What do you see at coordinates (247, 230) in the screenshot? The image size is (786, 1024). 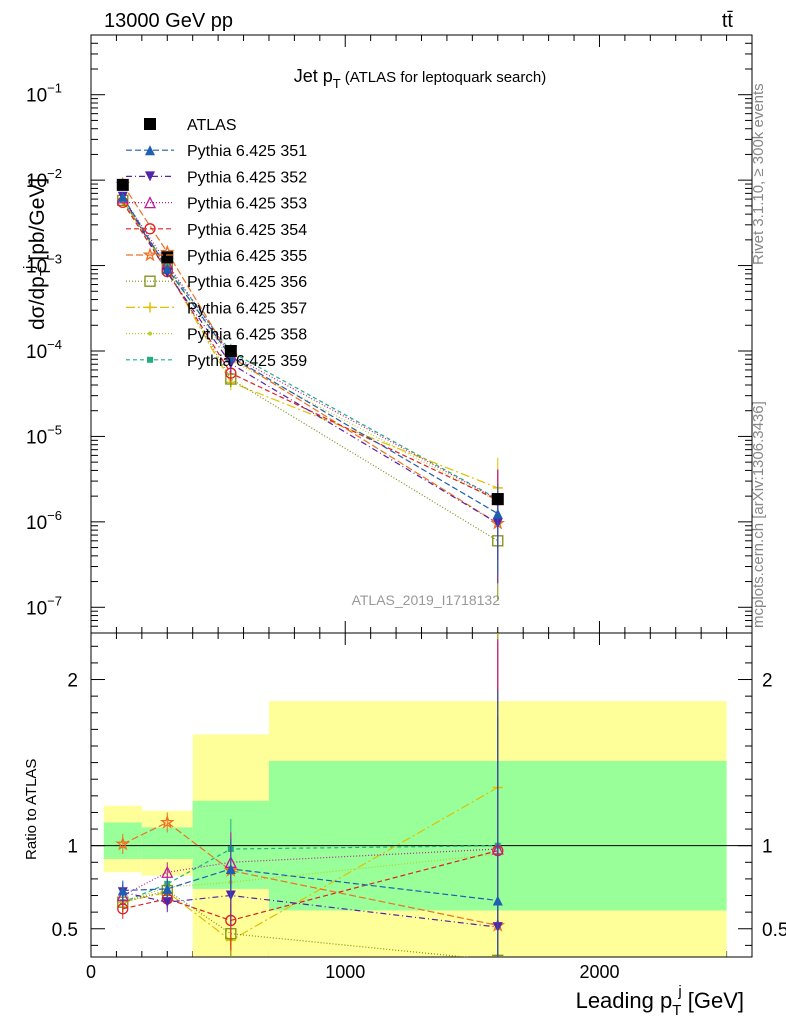 I see `legend-label: Pythia 6.425 354` at bounding box center [247, 230].